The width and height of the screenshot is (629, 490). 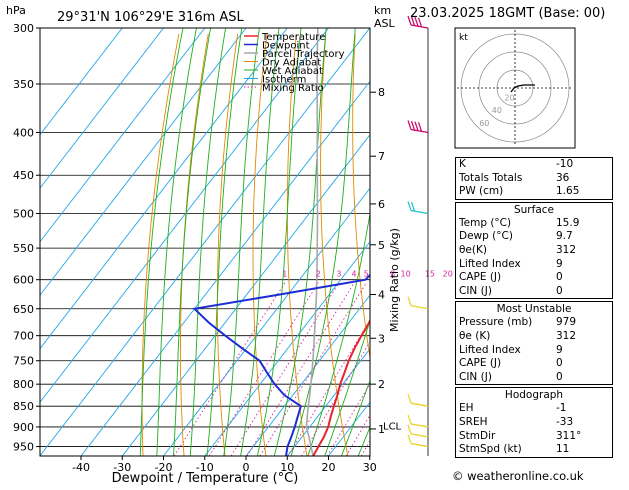 What do you see at coordinates (534, 395) in the screenshot?
I see `hodograph-title: Hodograph` at bounding box center [534, 395].